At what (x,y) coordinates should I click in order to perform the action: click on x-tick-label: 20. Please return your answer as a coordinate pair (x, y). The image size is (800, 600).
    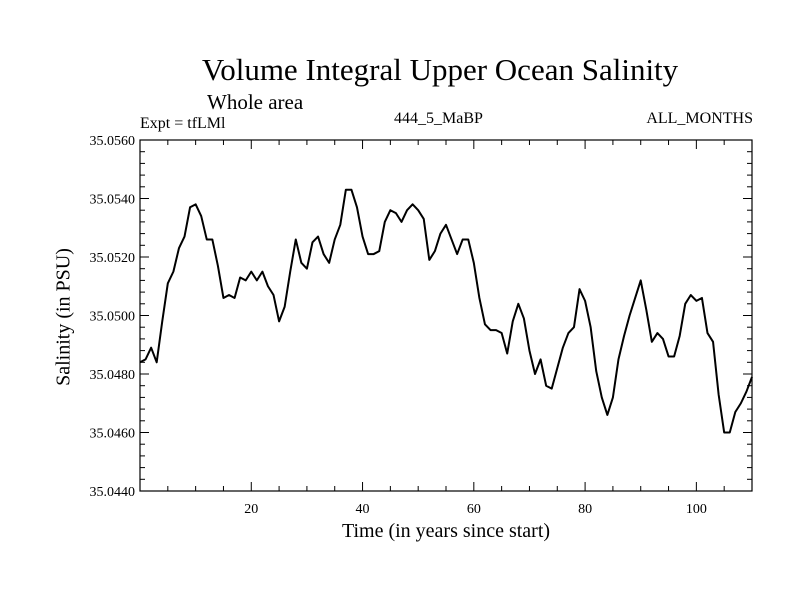
    Looking at the image, I should click on (251, 509).